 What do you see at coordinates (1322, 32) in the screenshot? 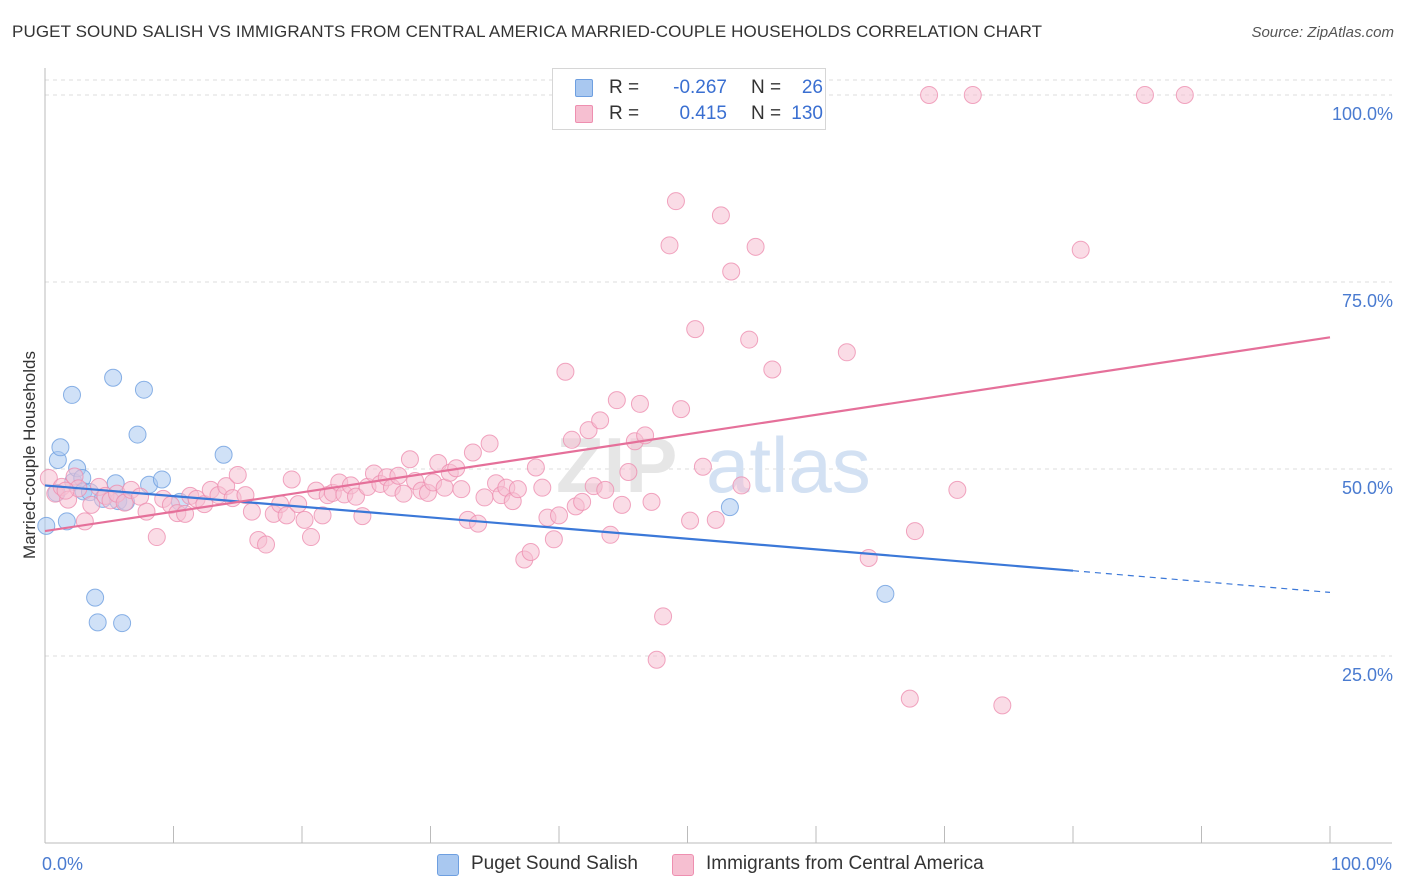
I see `source-label: Source: ZipAtlas.com` at bounding box center [1322, 32].